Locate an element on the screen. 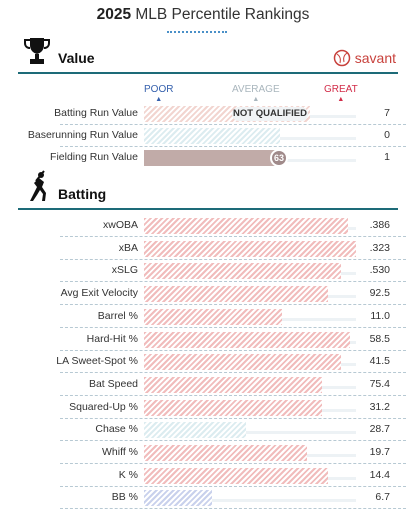 The width and height of the screenshot is (406, 517). savant-icon is located at coordinates (341, 58).